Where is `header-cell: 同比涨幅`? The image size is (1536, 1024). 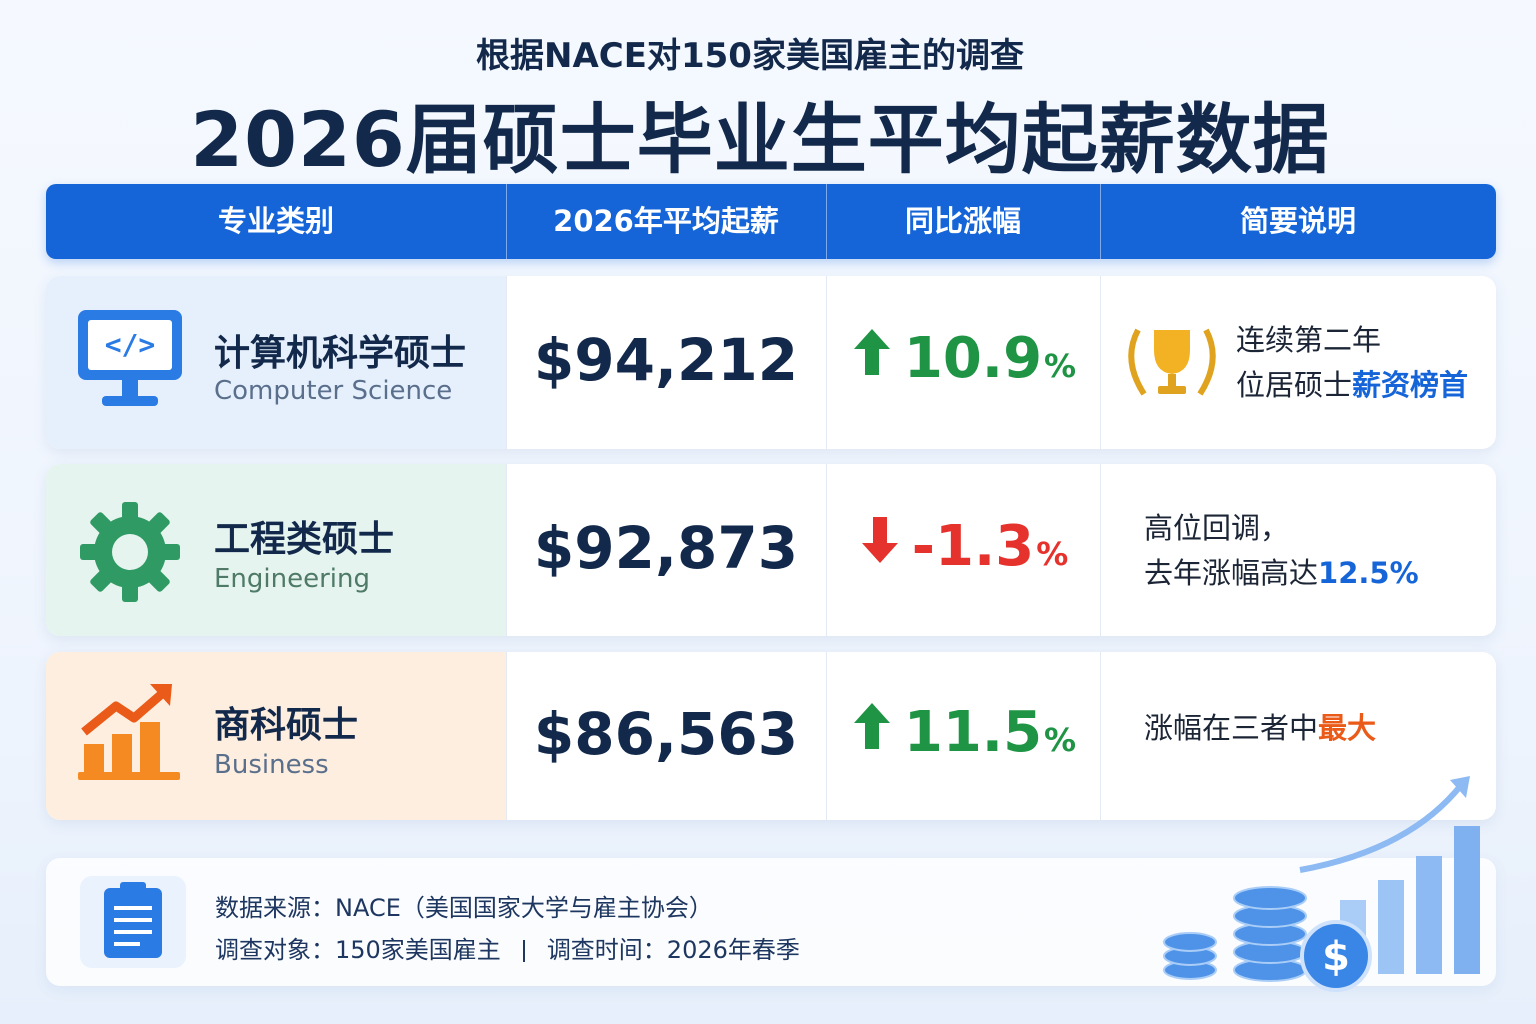 header-cell: 同比涨幅 is located at coordinates (962, 221).